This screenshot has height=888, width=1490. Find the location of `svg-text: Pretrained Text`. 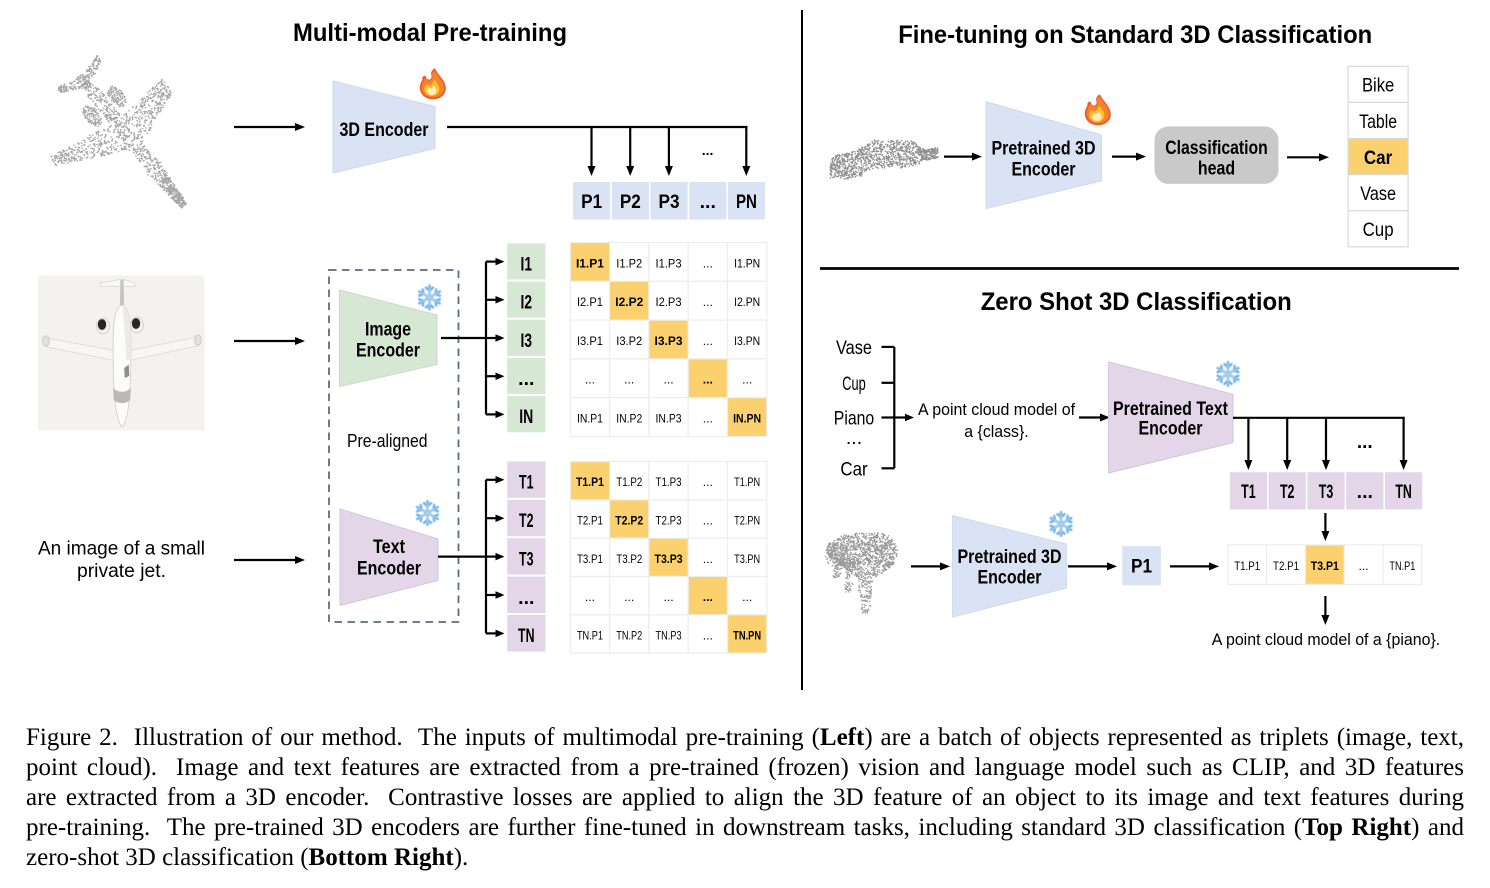

svg-text: Pretrained Text is located at coordinates (1170, 409).